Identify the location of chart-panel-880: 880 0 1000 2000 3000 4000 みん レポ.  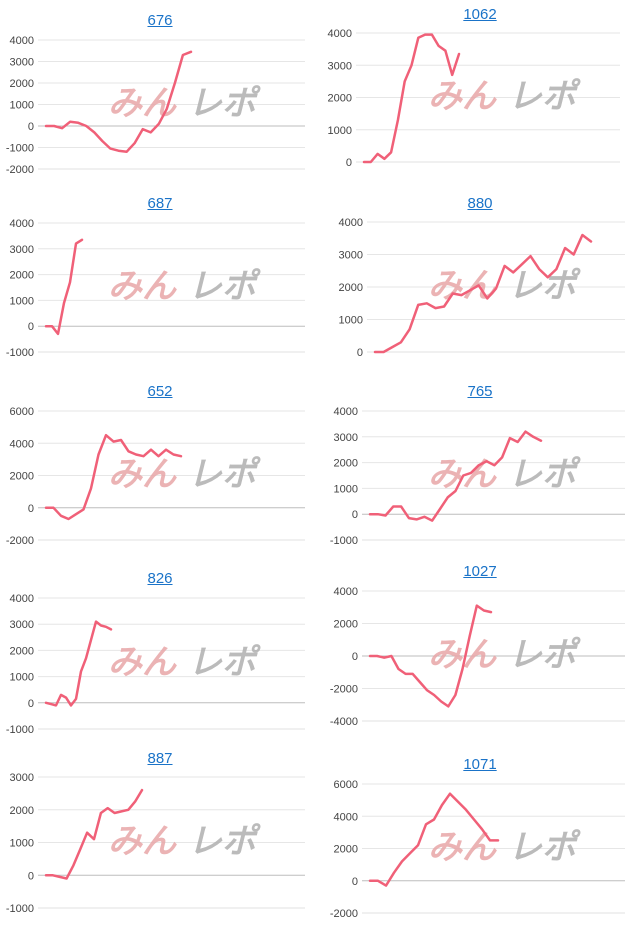
(480, 285).